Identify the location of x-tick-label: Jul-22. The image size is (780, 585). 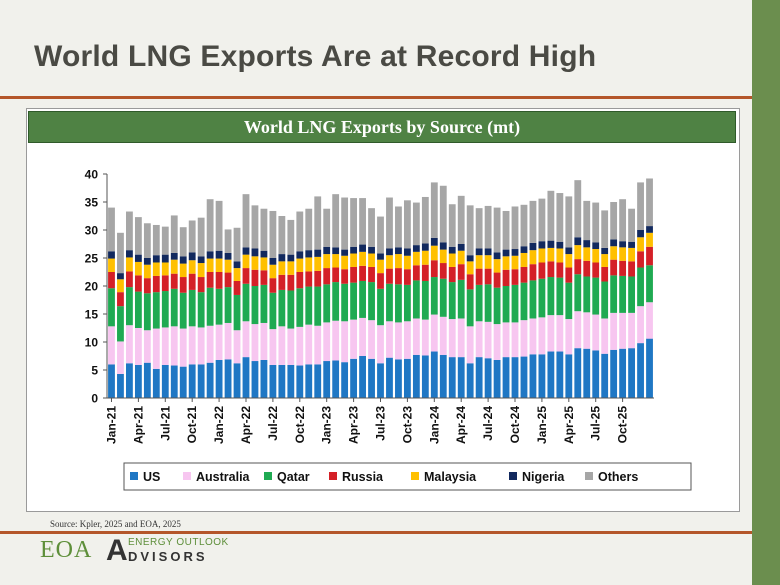
(273, 423).